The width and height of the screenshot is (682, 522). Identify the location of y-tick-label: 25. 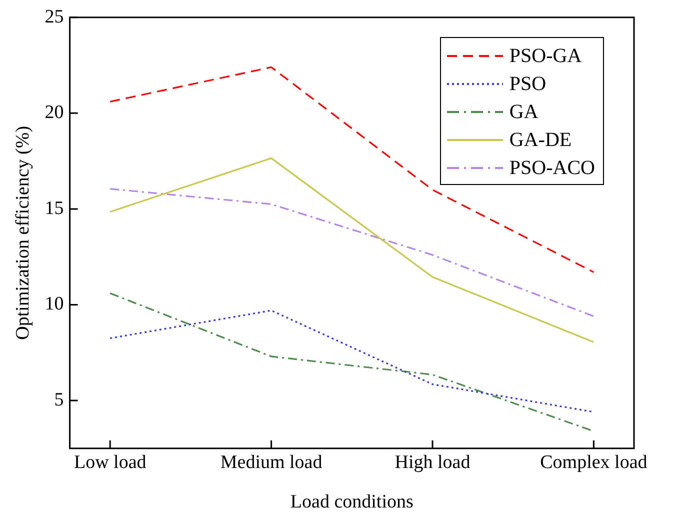
(54, 17).